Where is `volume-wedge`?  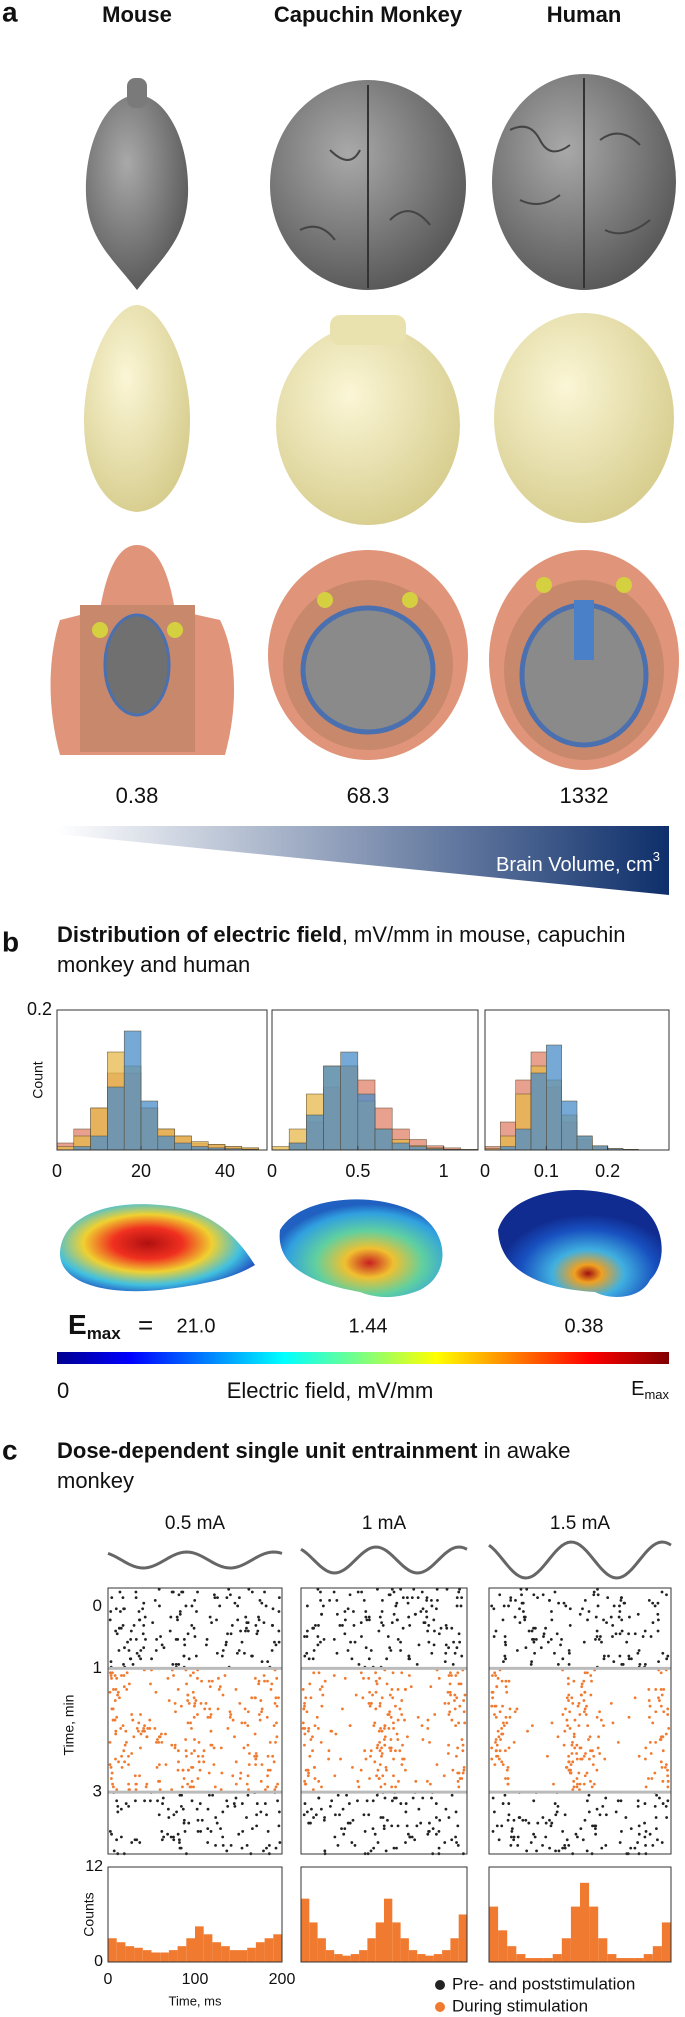 volume-wedge is located at coordinates (363, 860).